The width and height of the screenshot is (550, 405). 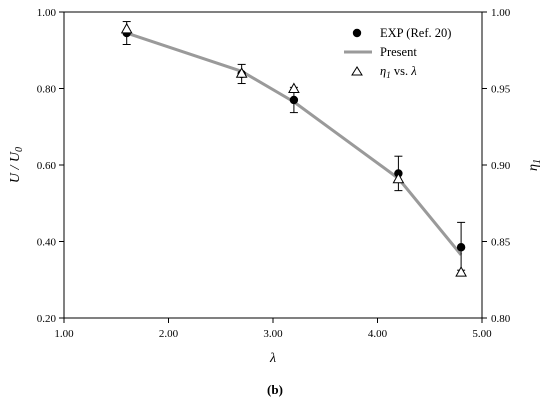 I want to click on y-right-tick-label: 0.80, so click(x=501, y=319).